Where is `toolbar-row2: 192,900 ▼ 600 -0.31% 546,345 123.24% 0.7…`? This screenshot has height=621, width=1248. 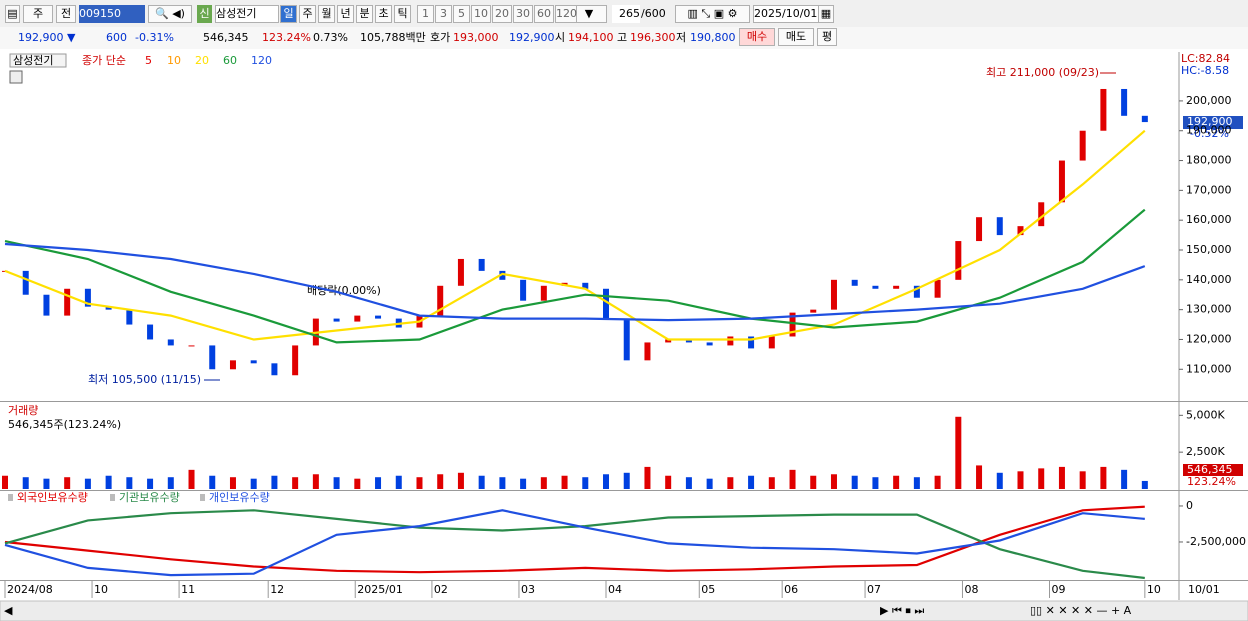 toolbar-row2: 192,900 ▼ 600 -0.31% 546,345 123.24% 0.7… is located at coordinates (624, 38).